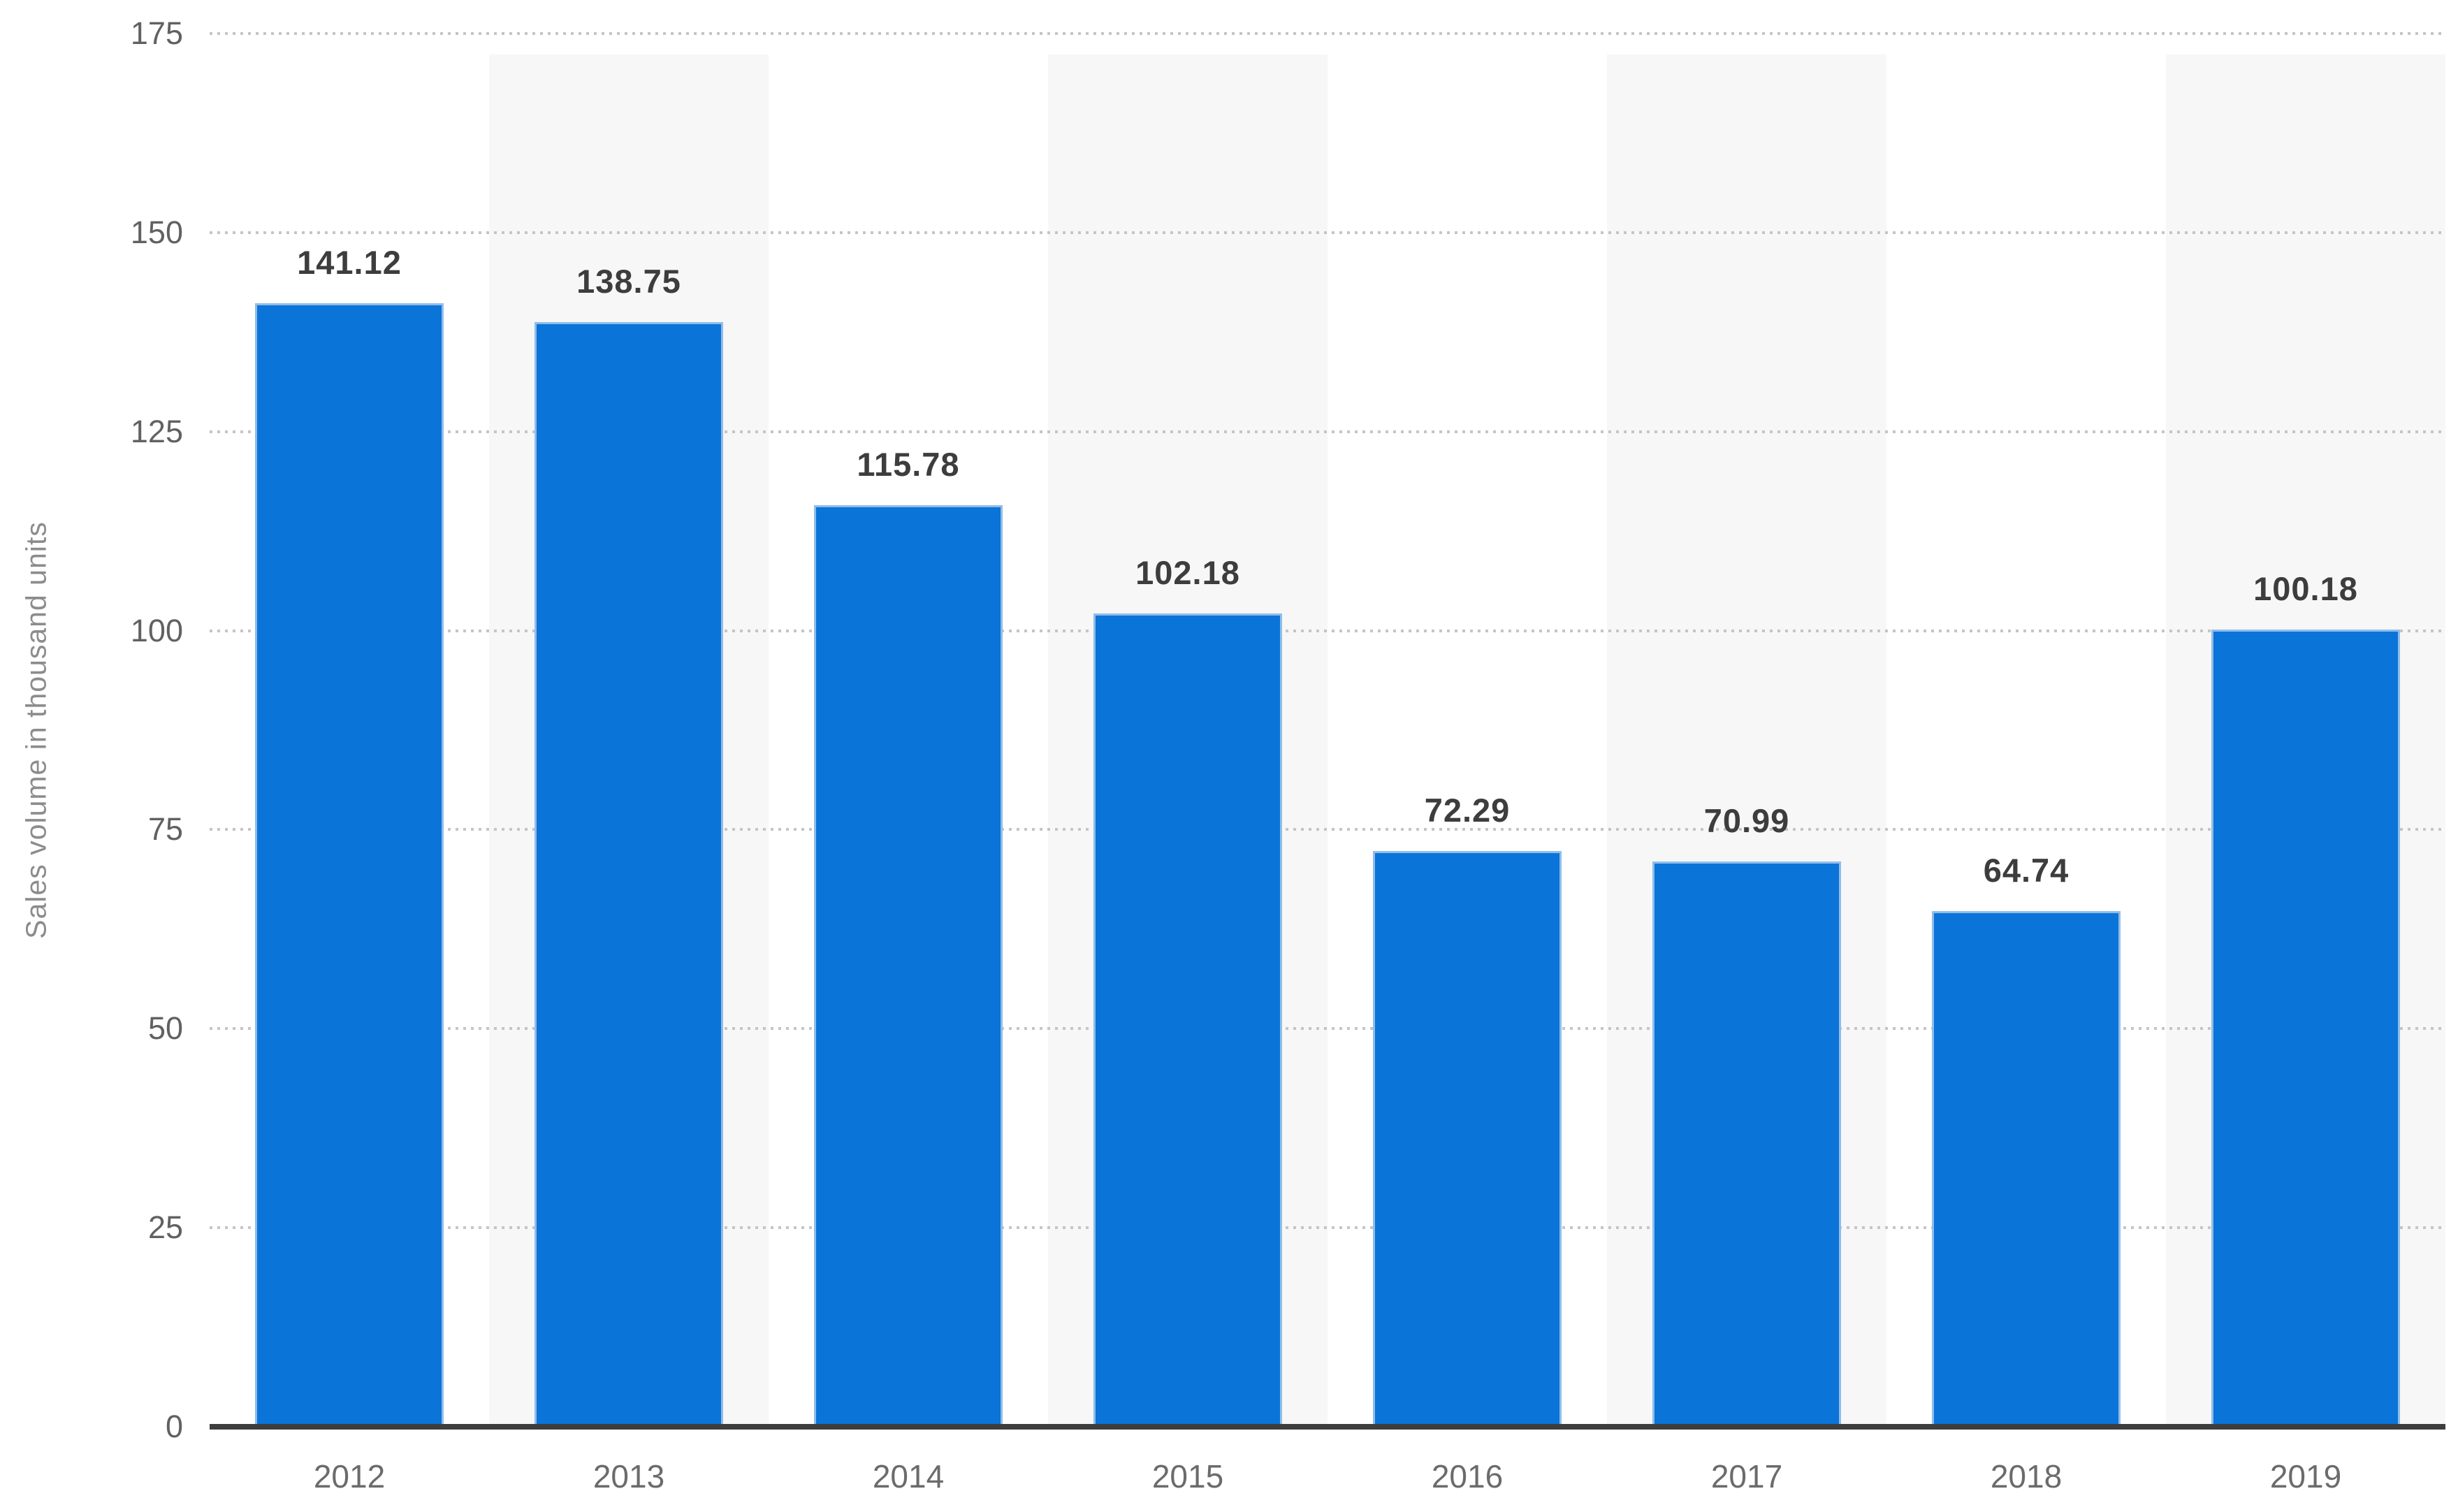 This screenshot has width=2458, height=1512. I want to click on bar-value-label: 138.75, so click(628, 281).